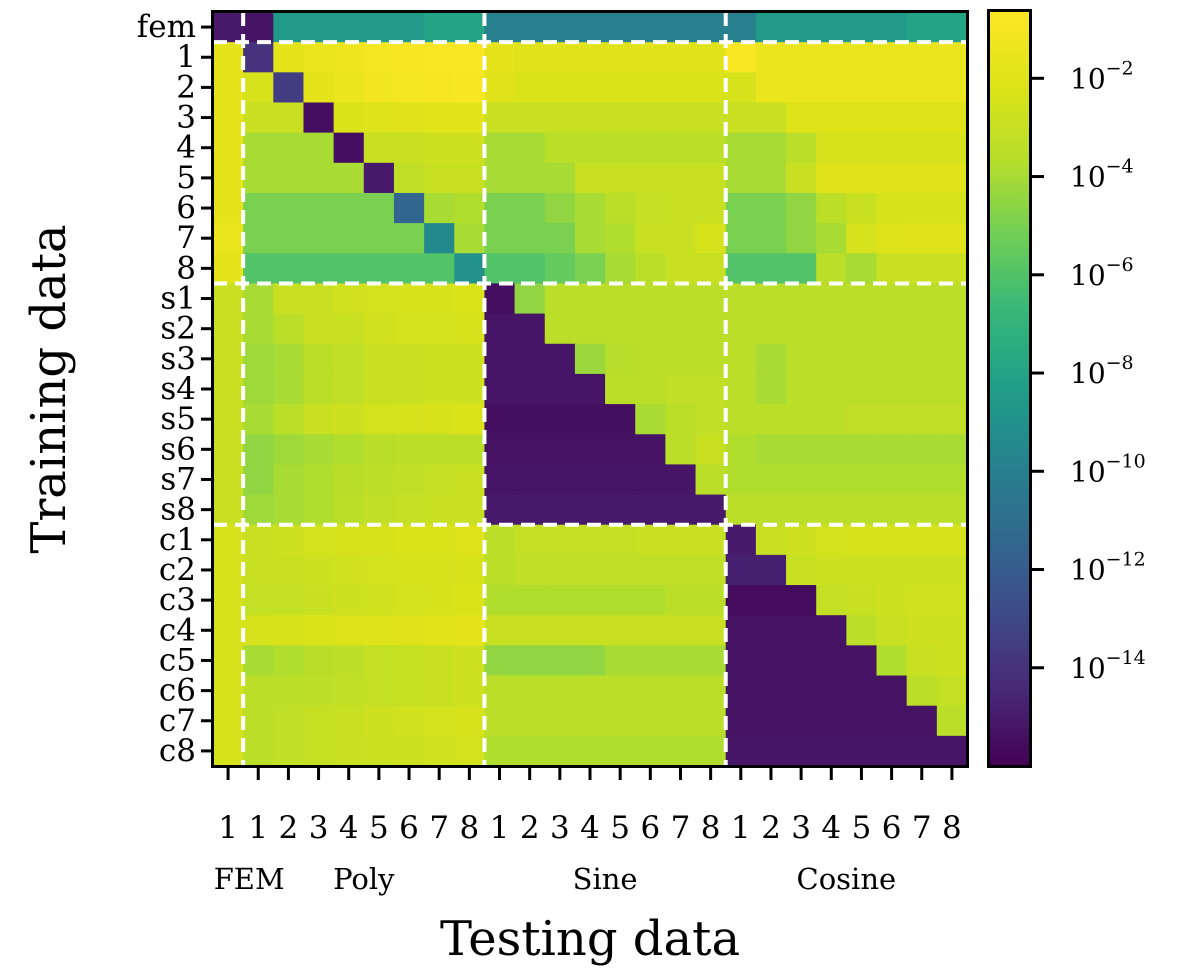 The height and width of the screenshot is (979, 1196). Describe the element at coordinates (177, 751) in the screenshot. I see `y-tick-label: c8` at that location.